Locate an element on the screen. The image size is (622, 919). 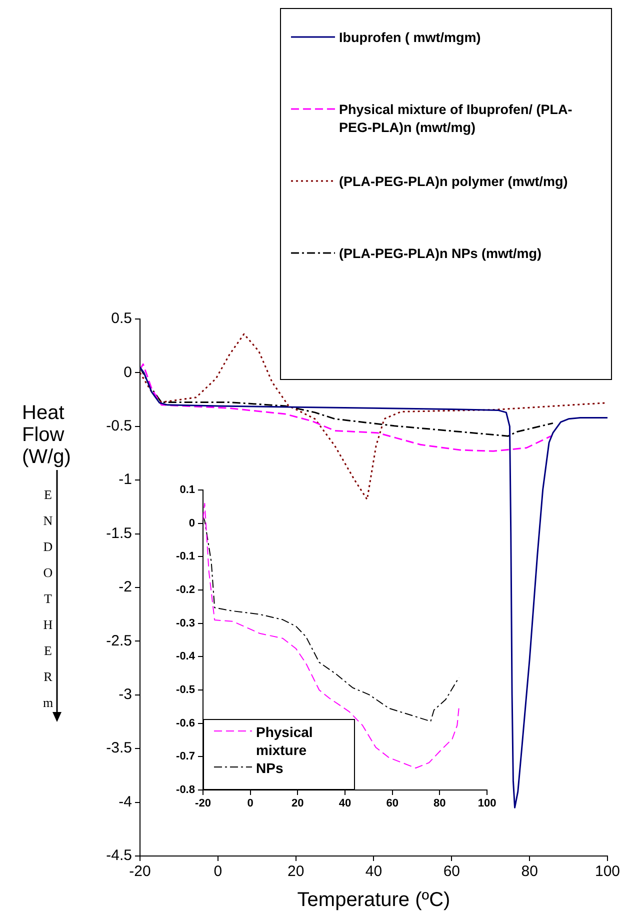
y-tick-label: -1 is located at coordinates (125, 479).